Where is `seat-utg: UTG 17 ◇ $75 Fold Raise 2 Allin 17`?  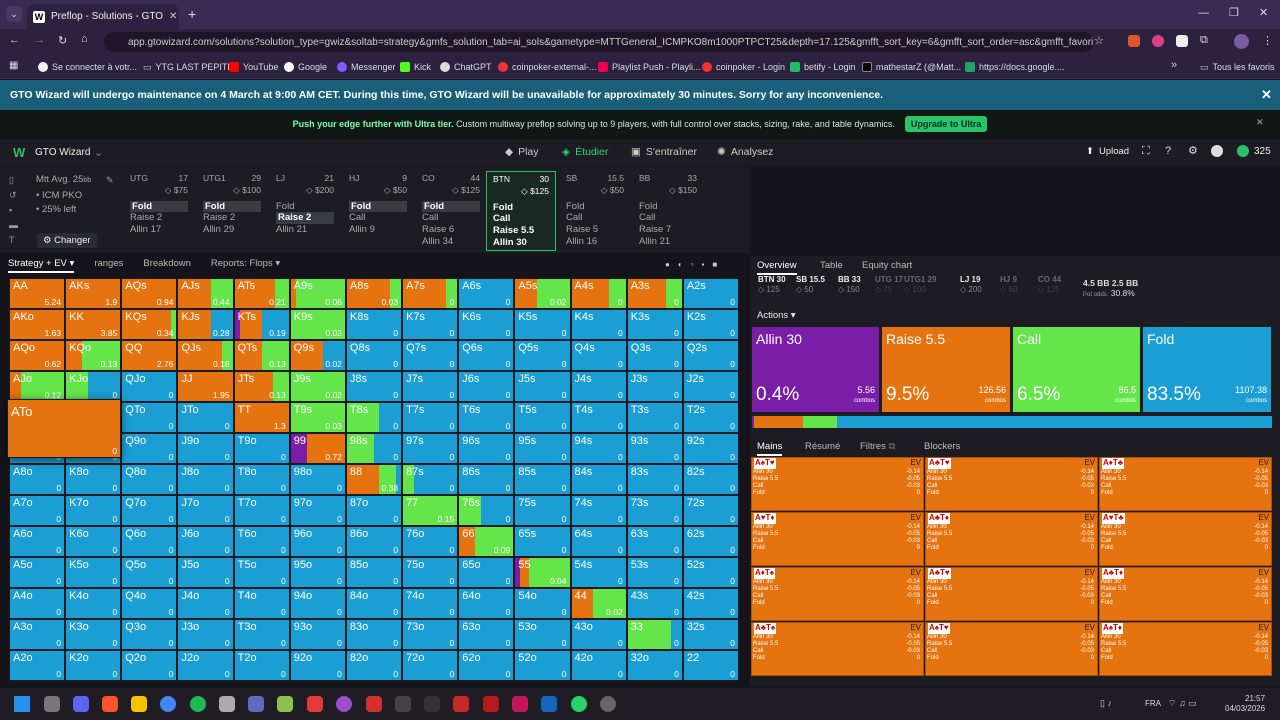 seat-utg: UTG 17 ◇ $75 Fold Raise 2 Allin 17 is located at coordinates (159, 211).